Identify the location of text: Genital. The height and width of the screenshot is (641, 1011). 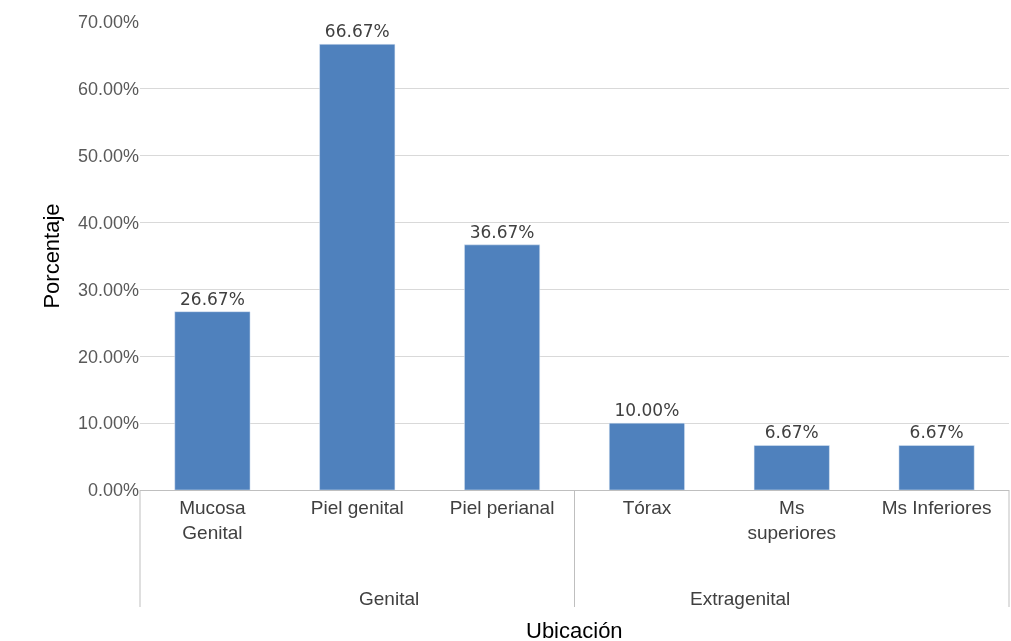
(389, 598).